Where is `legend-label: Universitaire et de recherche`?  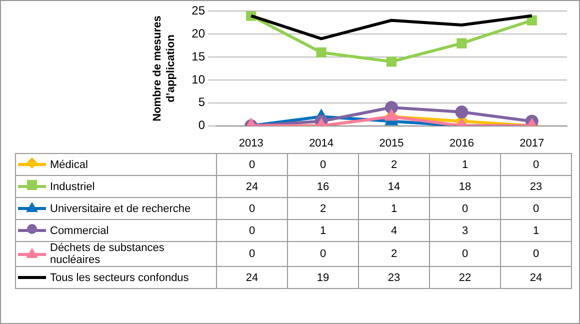
legend-label: Universitaire et de recherche is located at coordinates (120, 208).